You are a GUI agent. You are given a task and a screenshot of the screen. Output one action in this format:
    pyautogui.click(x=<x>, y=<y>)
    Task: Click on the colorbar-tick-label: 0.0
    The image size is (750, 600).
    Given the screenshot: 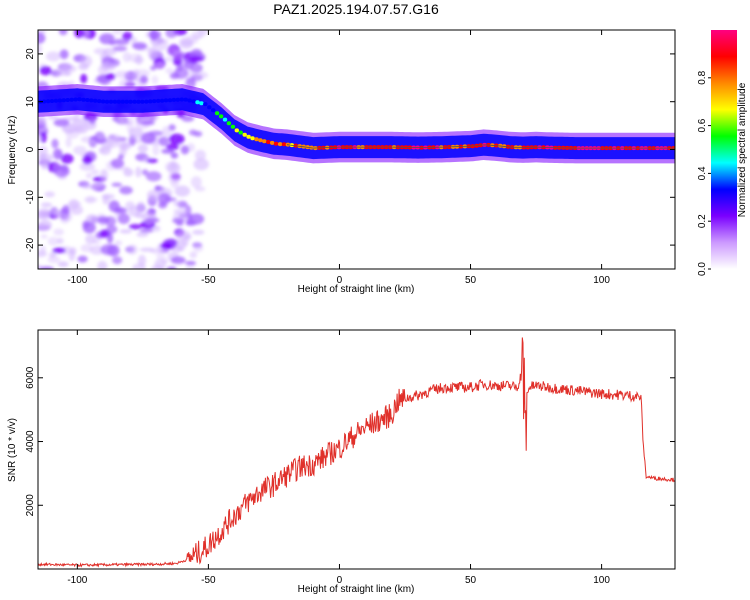 What is the action you would take?
    pyautogui.click(x=702, y=269)
    